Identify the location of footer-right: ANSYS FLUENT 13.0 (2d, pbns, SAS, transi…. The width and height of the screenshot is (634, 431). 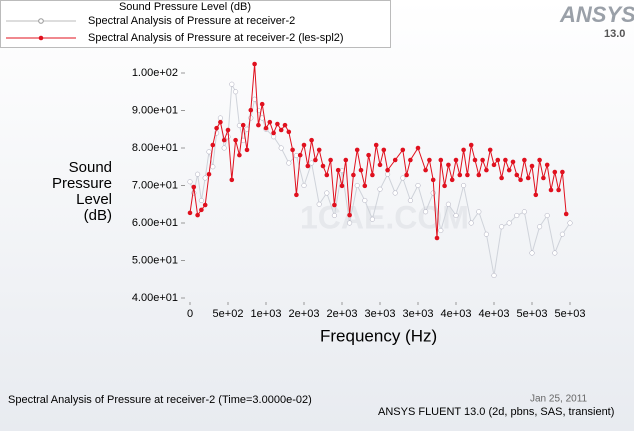
(496, 412).